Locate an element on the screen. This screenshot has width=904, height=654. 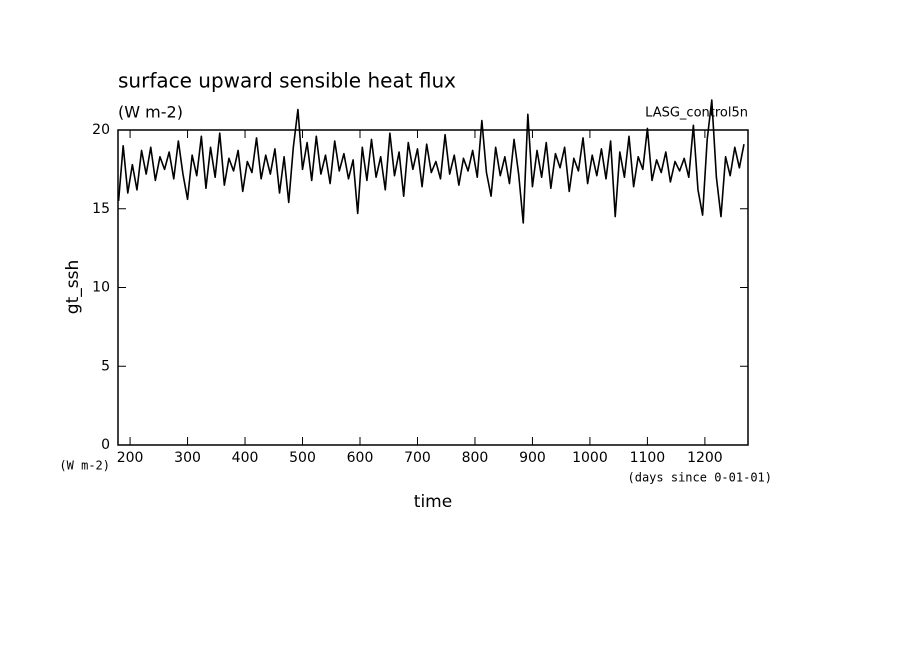
chart-subtitle: (W m-2) is located at coordinates (150, 112).